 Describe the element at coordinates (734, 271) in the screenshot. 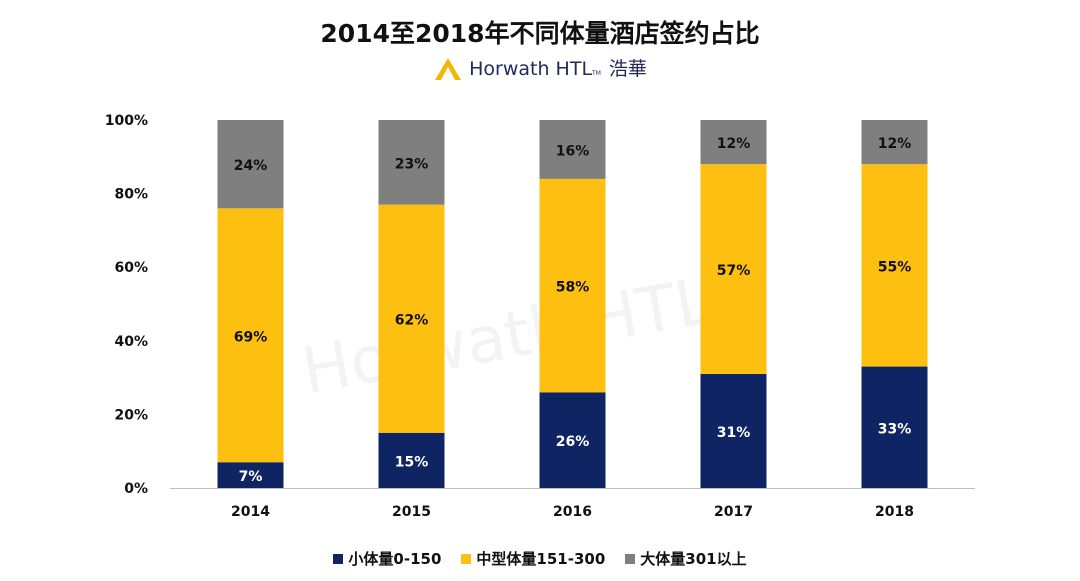

I see `data-label: 57%` at that location.